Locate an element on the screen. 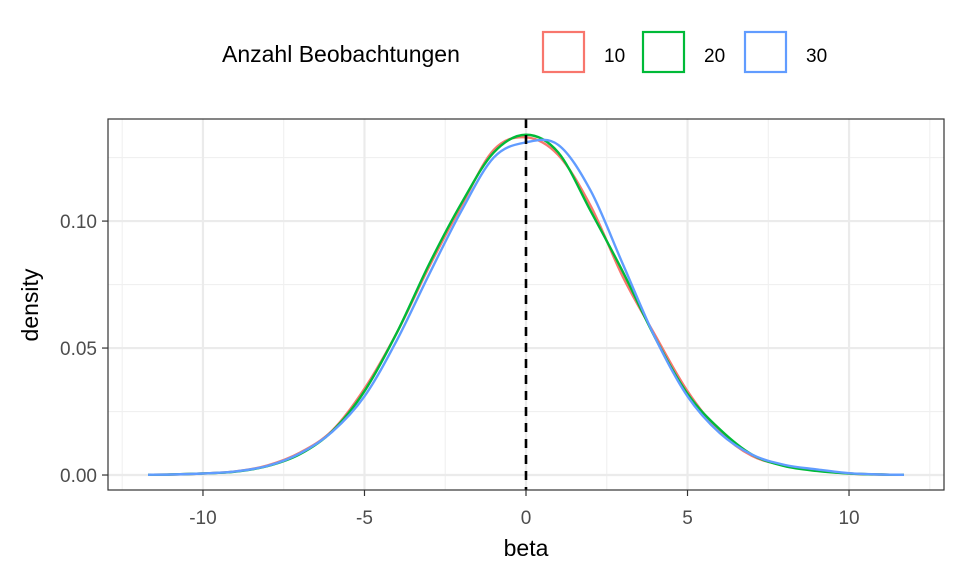 This screenshot has height=576, width=960. x-tick-label: 5 is located at coordinates (687, 518).